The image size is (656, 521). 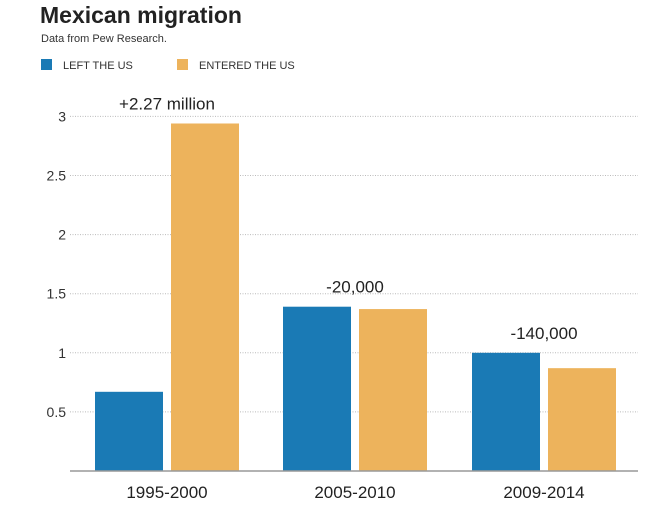 What do you see at coordinates (167, 103) in the screenshot?
I see `net-change-annotation: +2.27 million` at bounding box center [167, 103].